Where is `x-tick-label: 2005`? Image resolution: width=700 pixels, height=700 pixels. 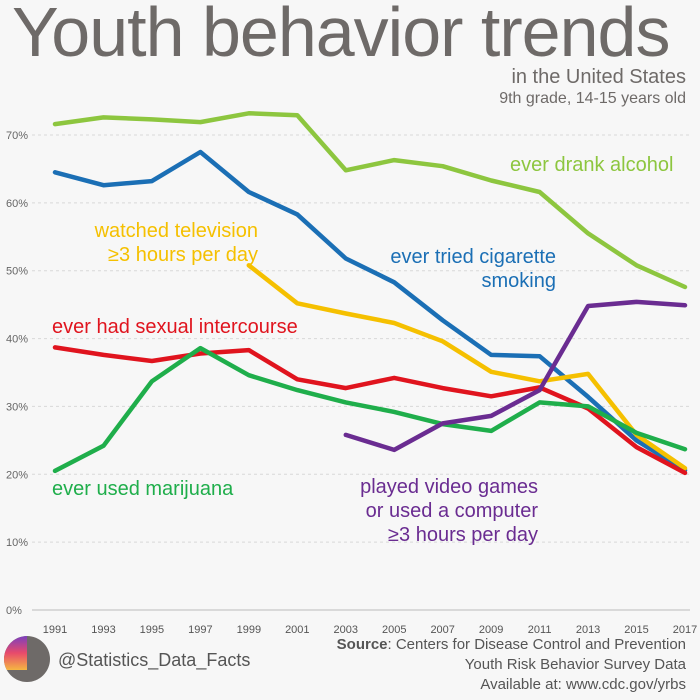
x-tick-label: 2005 is located at coordinates (394, 630).